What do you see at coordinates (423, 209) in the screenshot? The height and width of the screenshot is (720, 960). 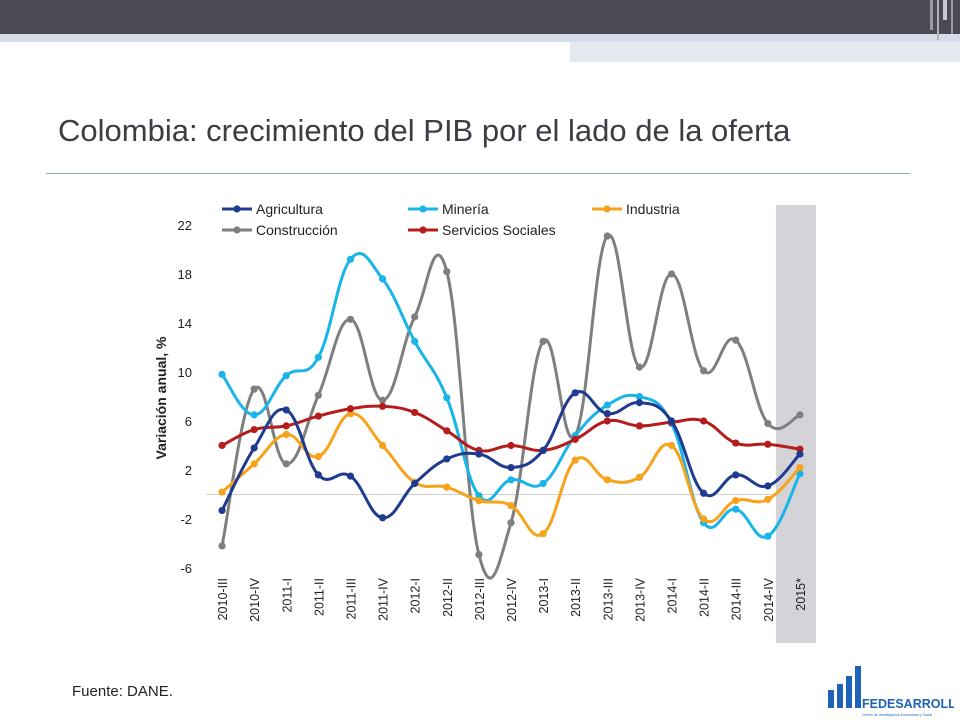 I see `legend-marker-mineria` at bounding box center [423, 209].